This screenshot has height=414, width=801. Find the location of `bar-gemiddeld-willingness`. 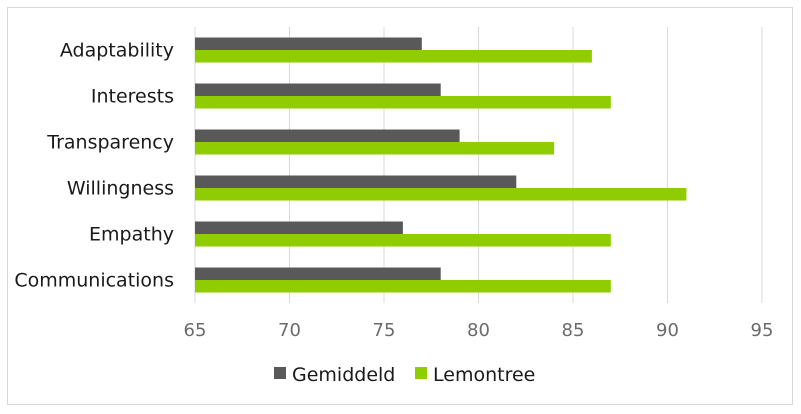

bar-gemiddeld-willingness is located at coordinates (356, 181).